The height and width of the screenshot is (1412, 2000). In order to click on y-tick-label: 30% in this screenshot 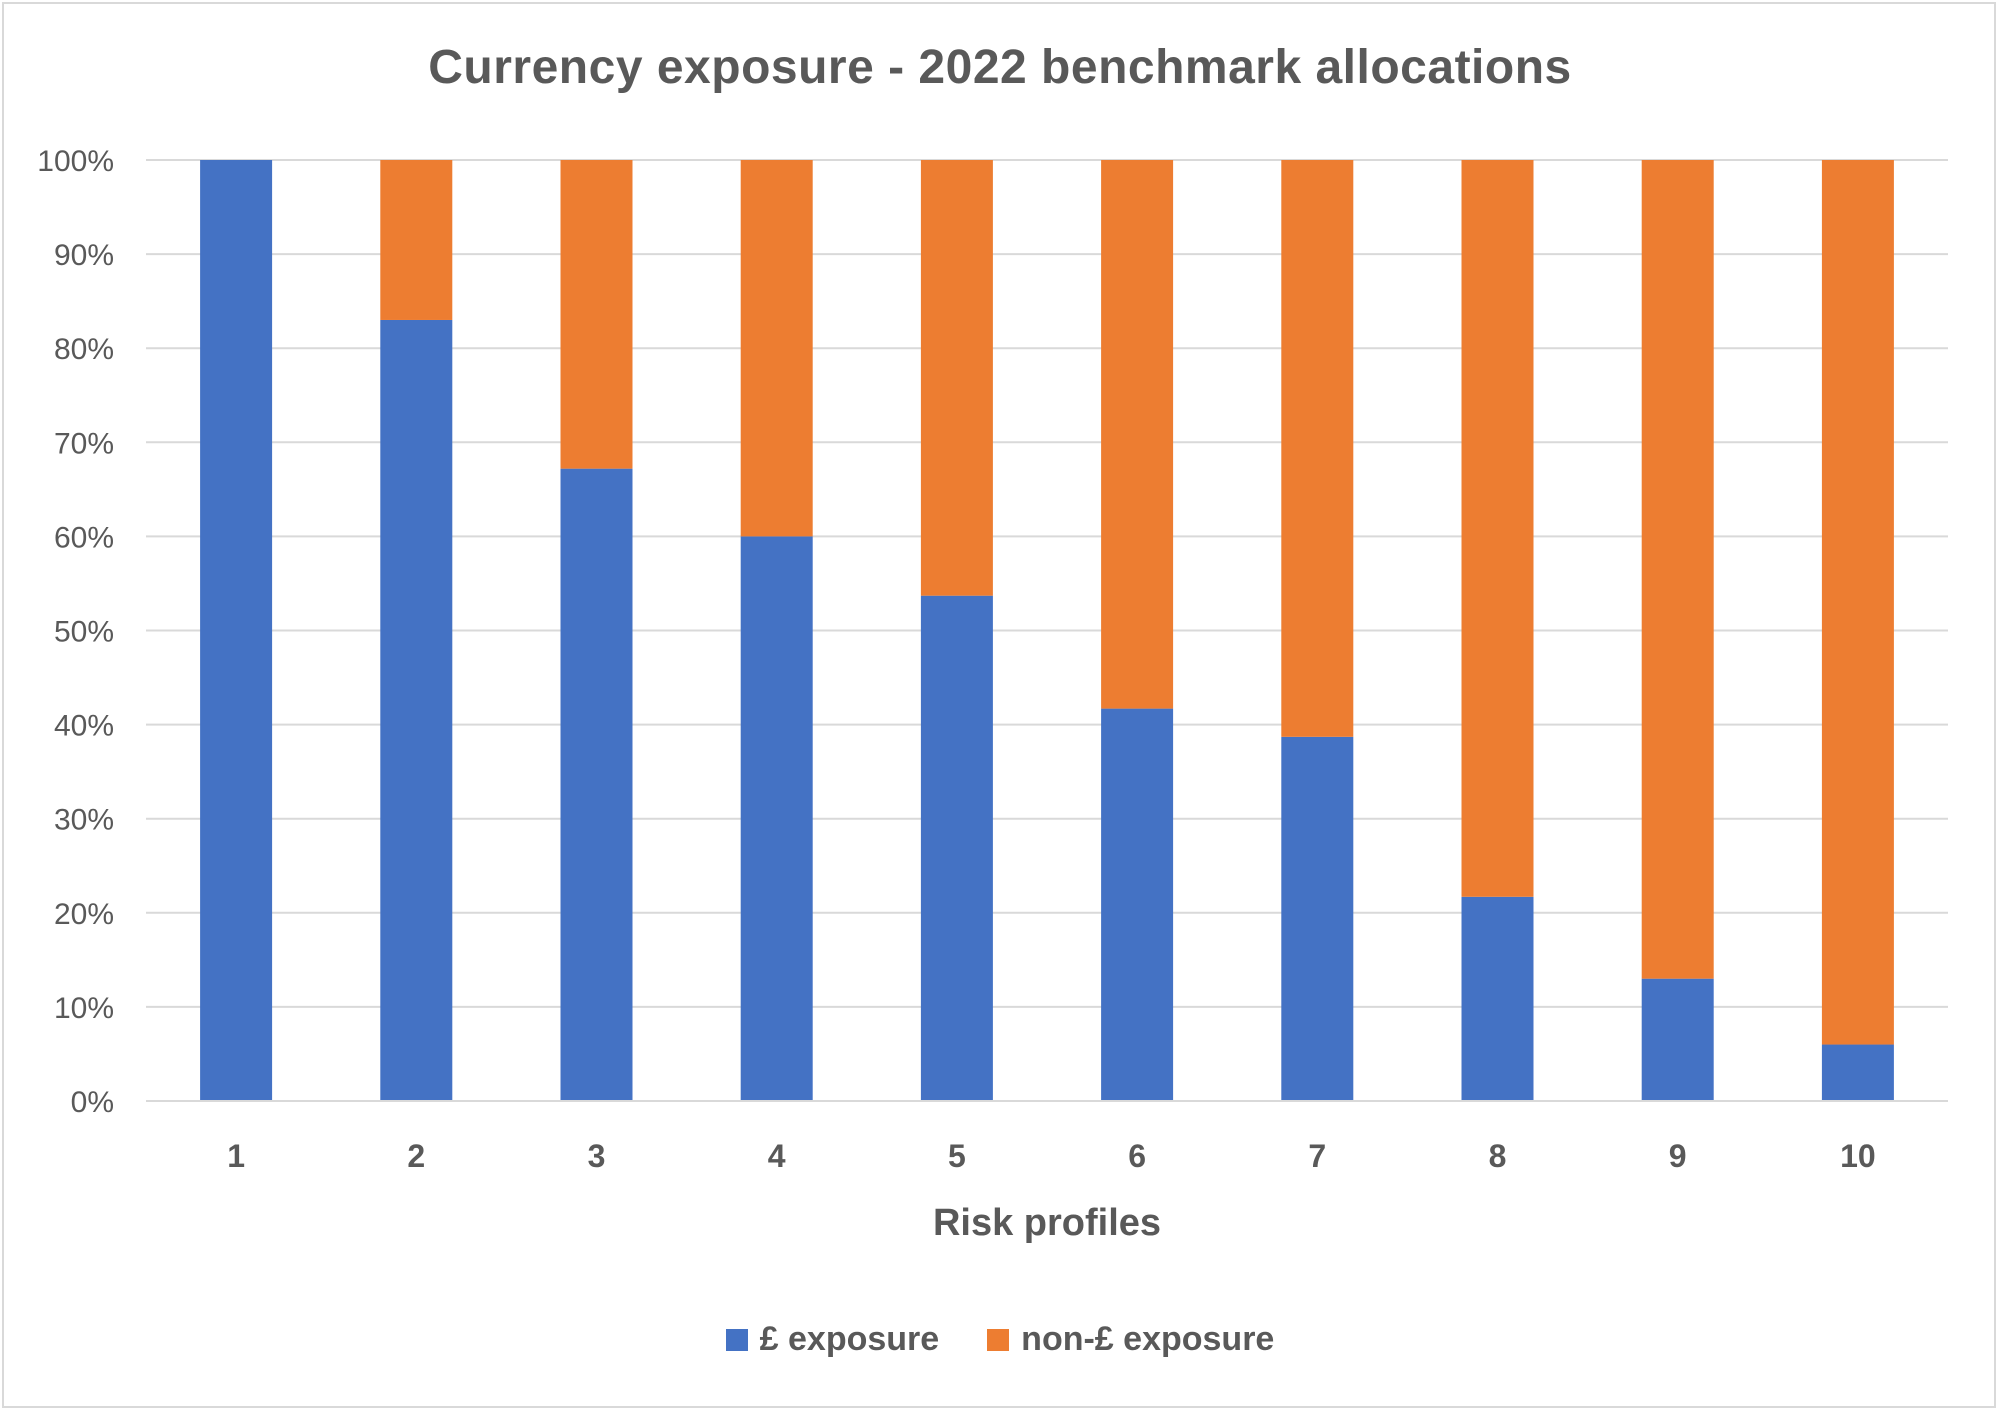, I will do `click(84, 820)`.